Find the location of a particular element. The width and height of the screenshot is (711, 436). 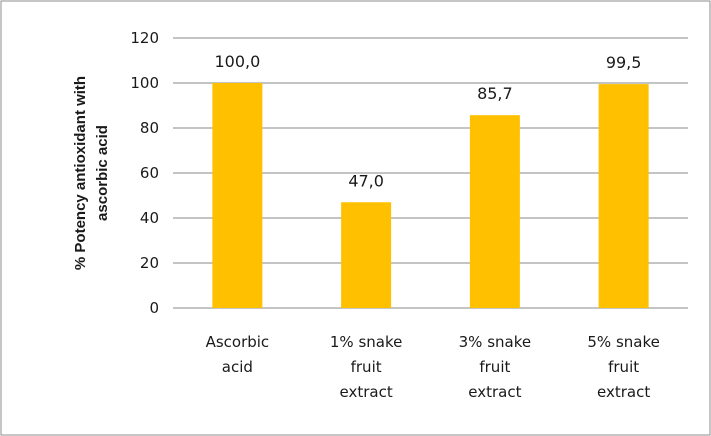

y-axis-title-line: % Potency antioxidant with is located at coordinates (80, 173).